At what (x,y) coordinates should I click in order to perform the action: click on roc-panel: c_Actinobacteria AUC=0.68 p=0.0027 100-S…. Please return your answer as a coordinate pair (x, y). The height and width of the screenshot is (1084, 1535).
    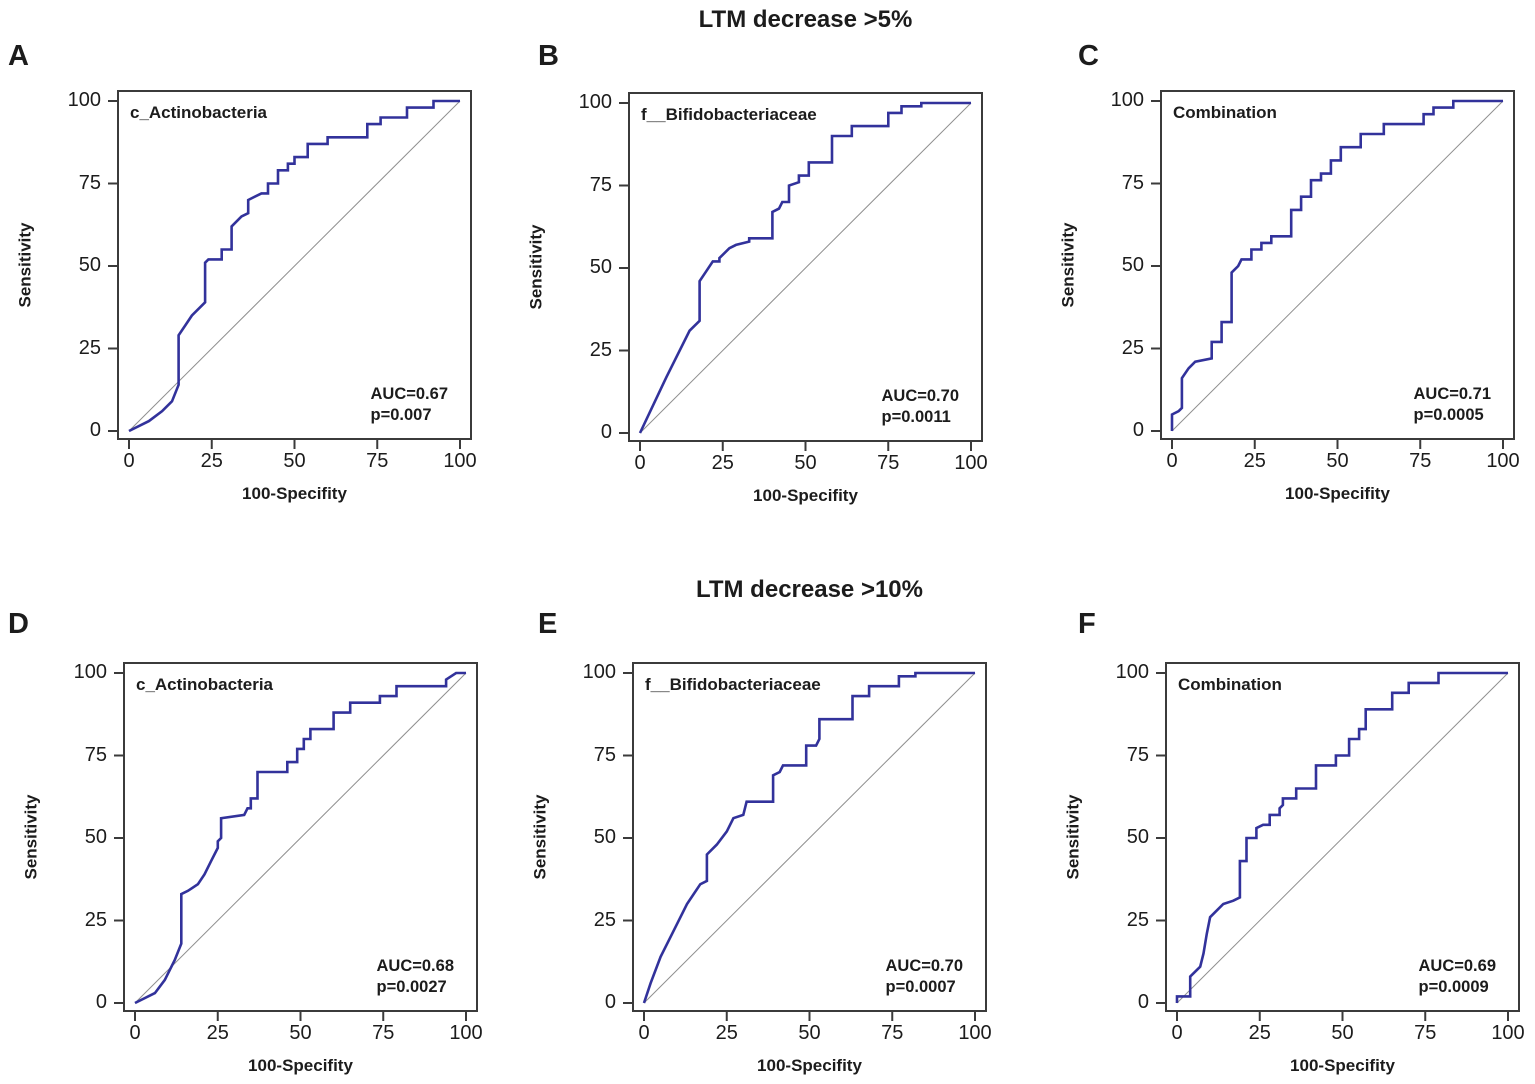
    Looking at the image, I should click on (252, 868).